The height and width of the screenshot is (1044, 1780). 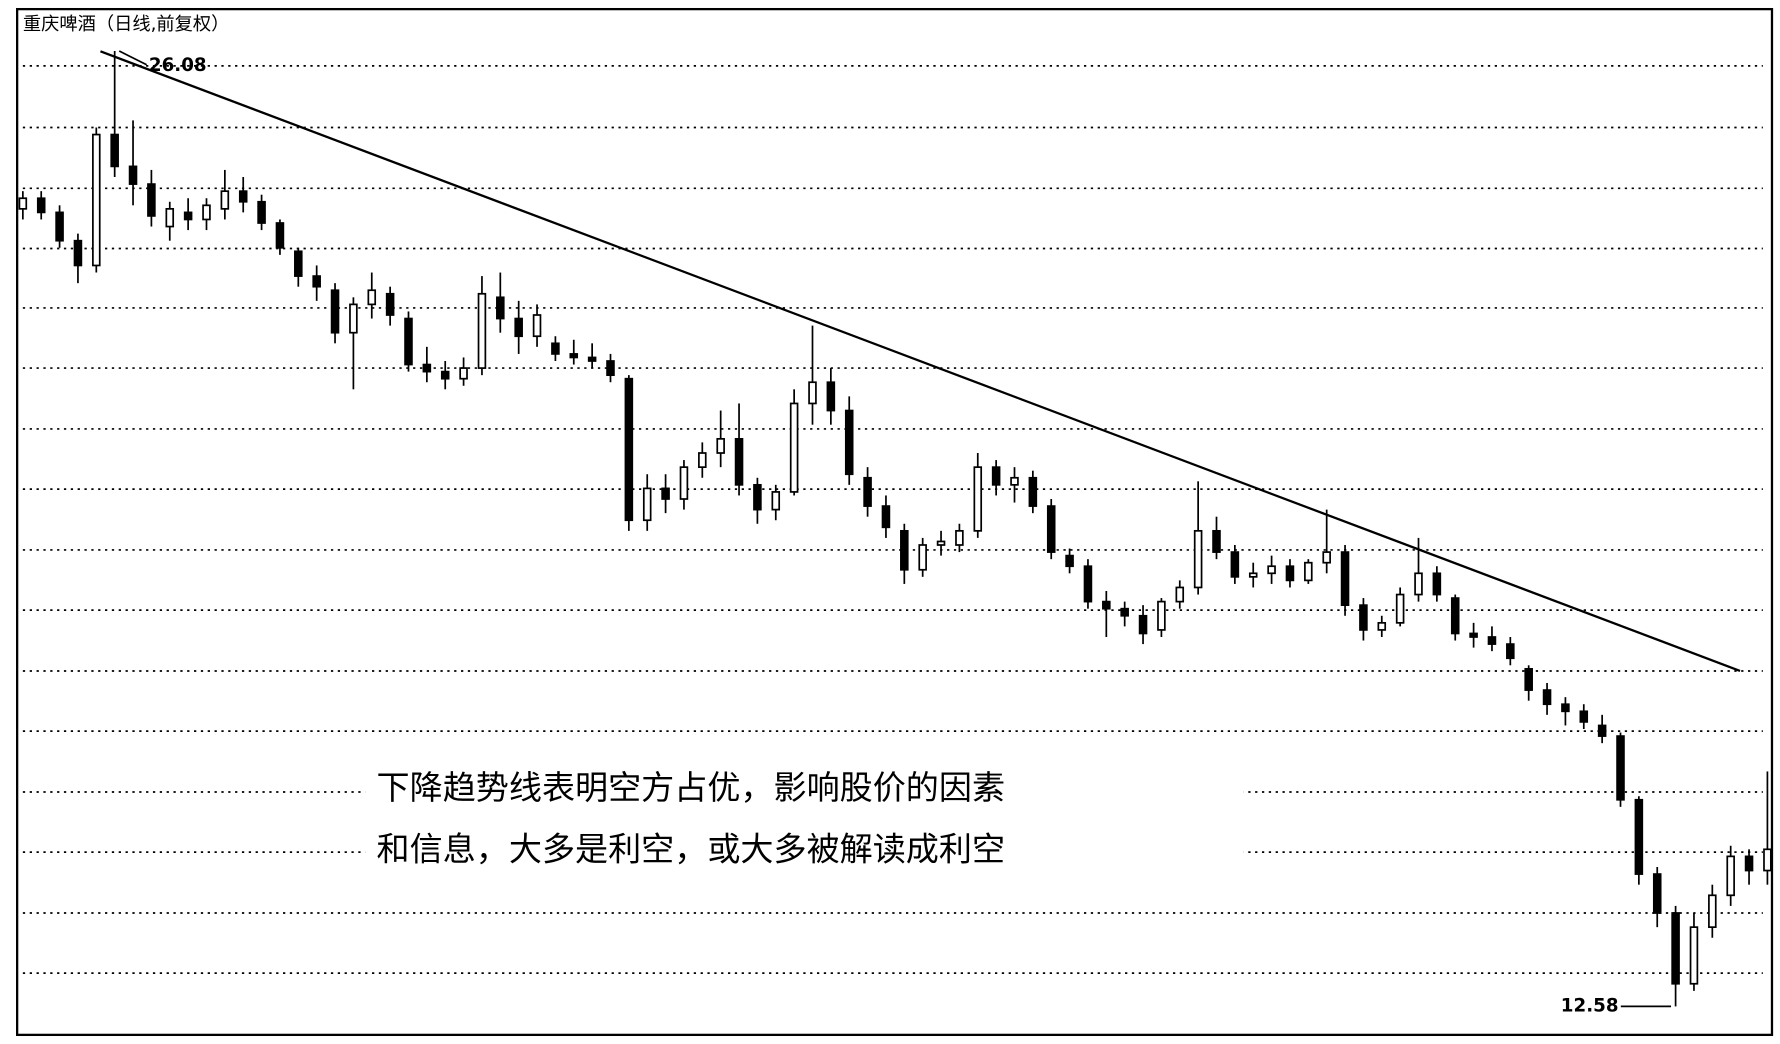 I want to click on low-marker-label: 12.58, so click(x=1590, y=1005).